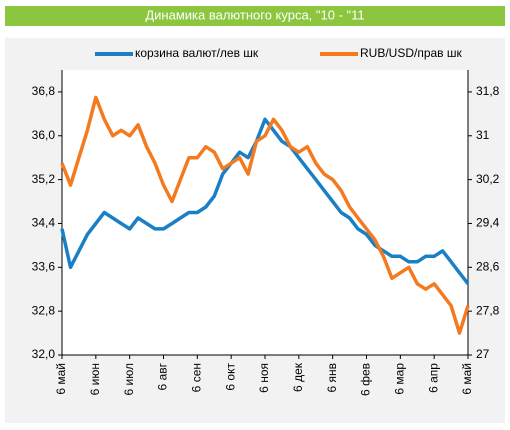  I want to click on x-tick-label: 6 мар, so click(400, 379).